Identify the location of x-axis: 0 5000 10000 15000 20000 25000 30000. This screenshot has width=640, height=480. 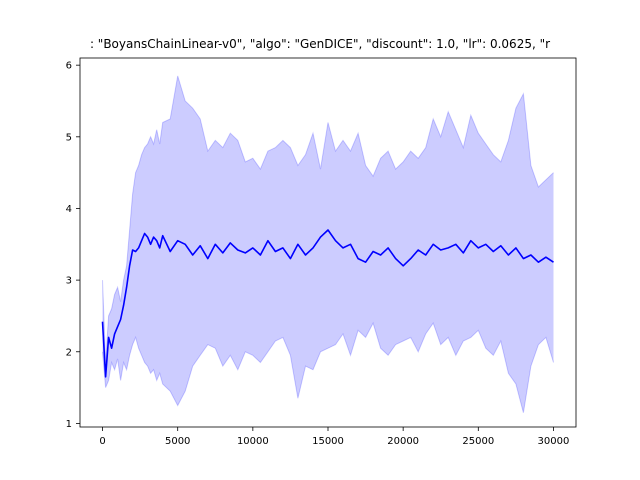
(334, 437).